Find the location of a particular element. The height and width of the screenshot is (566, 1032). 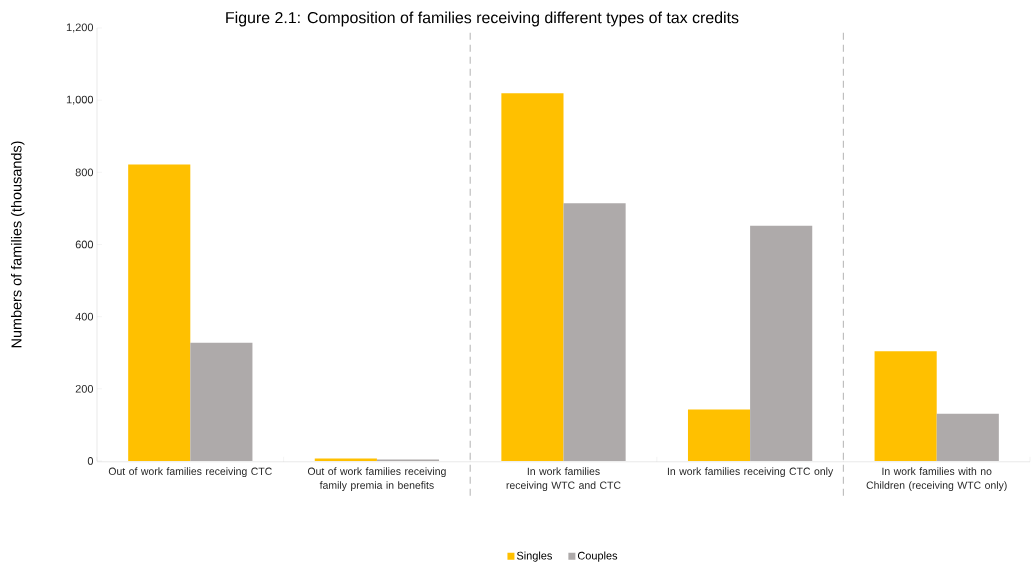

x-tick-label: In work families receiving WTC and CTC is located at coordinates (563, 479).